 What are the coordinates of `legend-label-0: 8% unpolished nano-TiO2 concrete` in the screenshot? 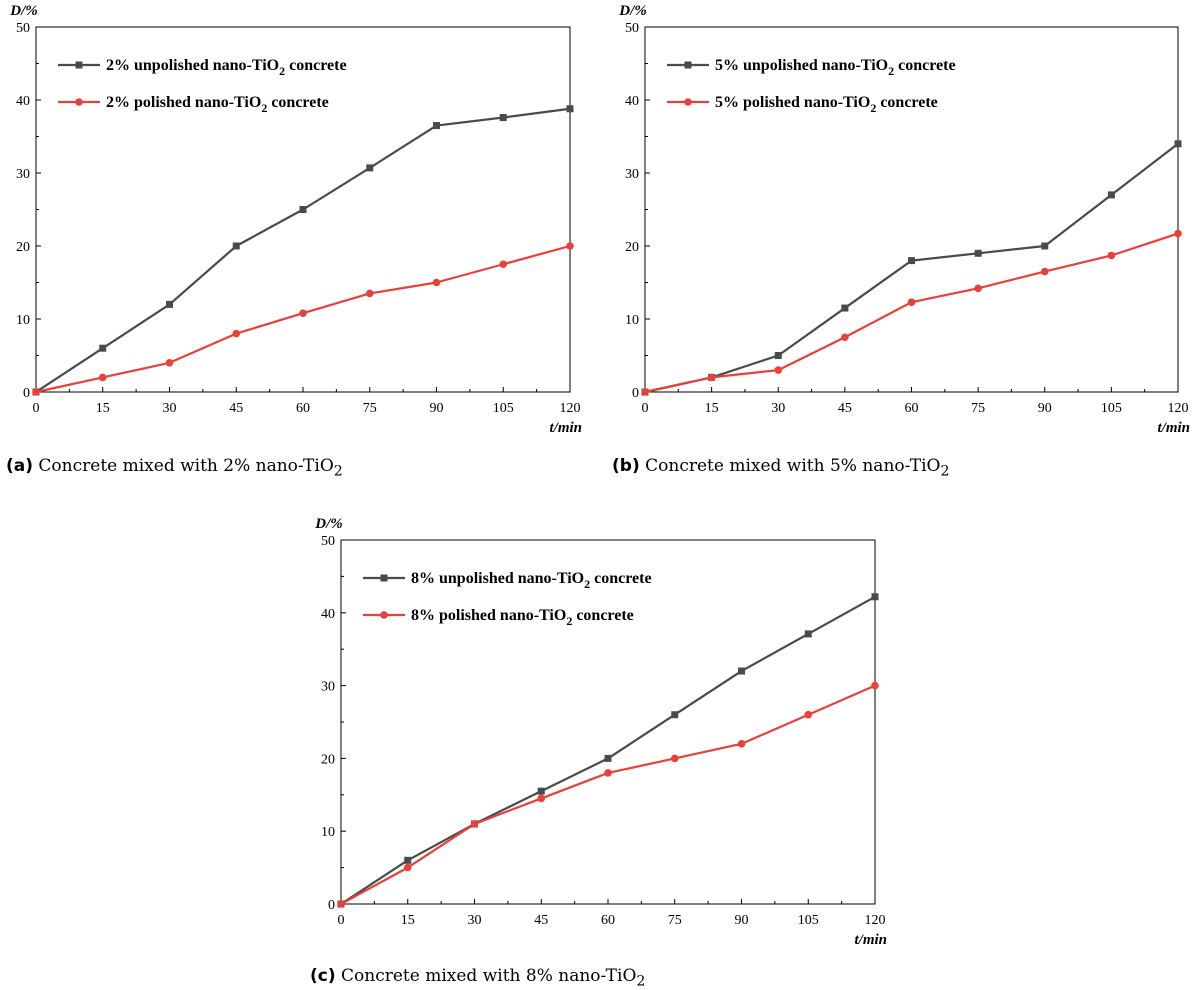 It's located at (531, 580).